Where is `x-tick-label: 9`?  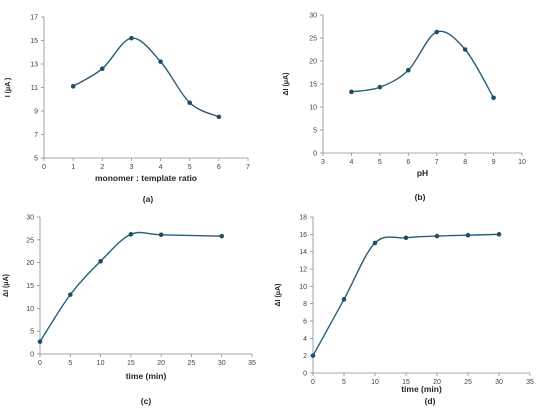
x-tick-label: 9 is located at coordinates (494, 162).